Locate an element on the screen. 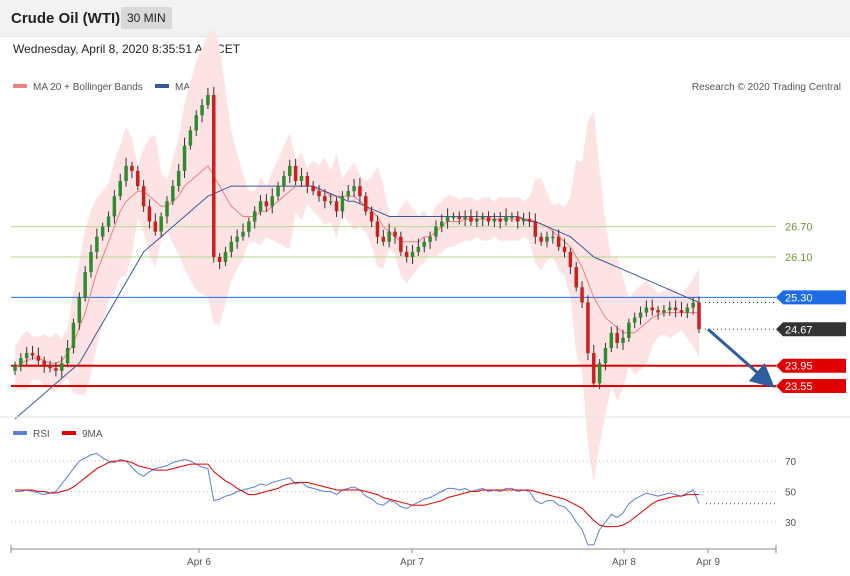 The image size is (850, 576). rsi-ma-legend-label: 9MA is located at coordinates (92, 434).